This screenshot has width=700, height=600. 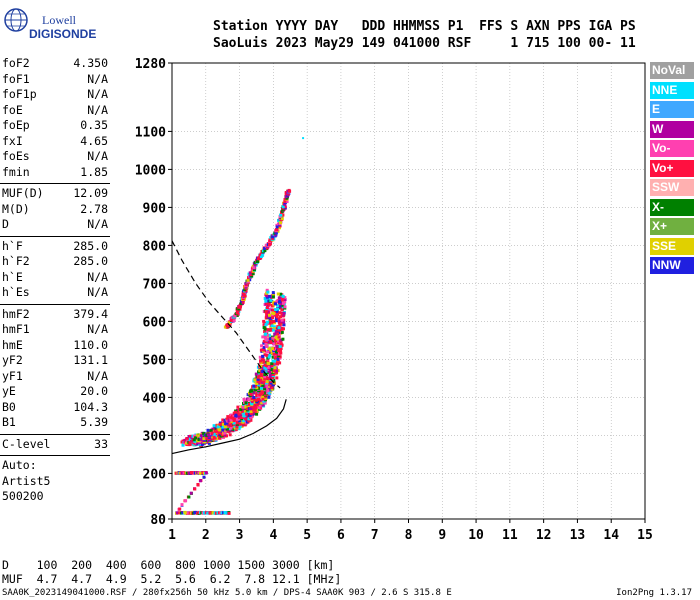 What do you see at coordinates (90, 406) in the screenshot?
I see `param-value: 104.3` at bounding box center [90, 406].